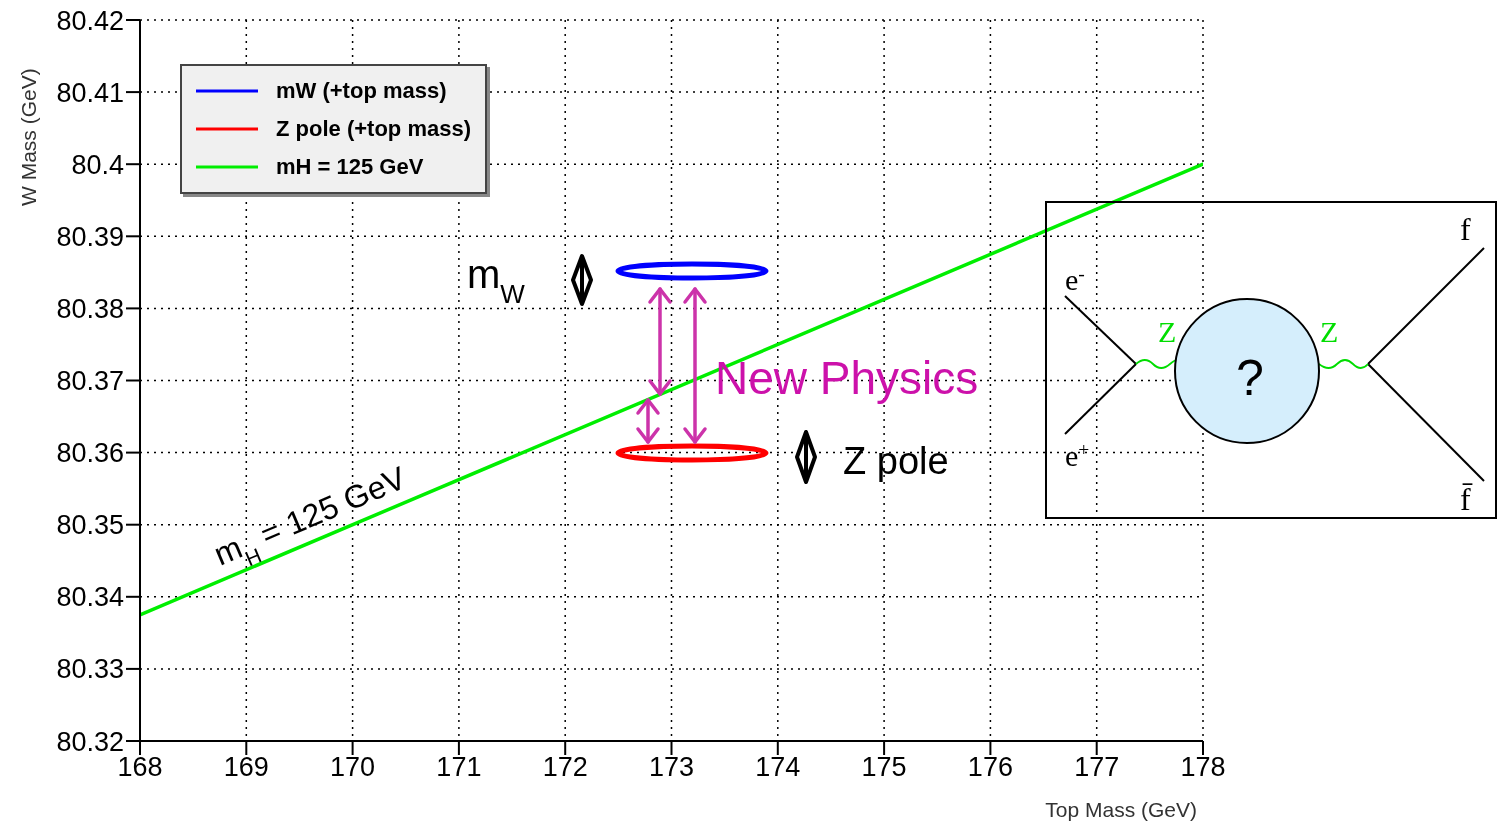  What do you see at coordinates (1121, 809) in the screenshot?
I see `x-axis-title: Top Mass (GeV)` at bounding box center [1121, 809].